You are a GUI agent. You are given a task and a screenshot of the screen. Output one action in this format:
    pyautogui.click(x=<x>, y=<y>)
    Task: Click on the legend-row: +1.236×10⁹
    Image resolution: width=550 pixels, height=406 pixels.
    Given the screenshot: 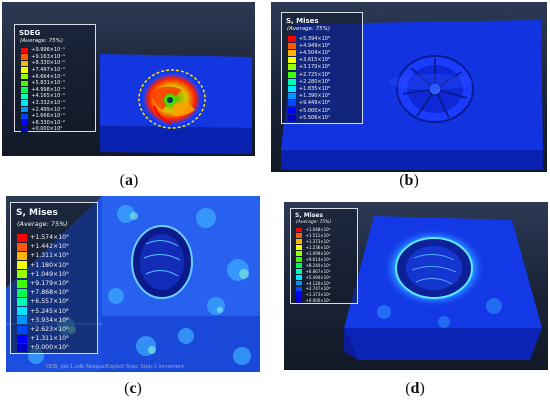 What is the action you would take?
    pyautogui.click(x=313, y=248)
    